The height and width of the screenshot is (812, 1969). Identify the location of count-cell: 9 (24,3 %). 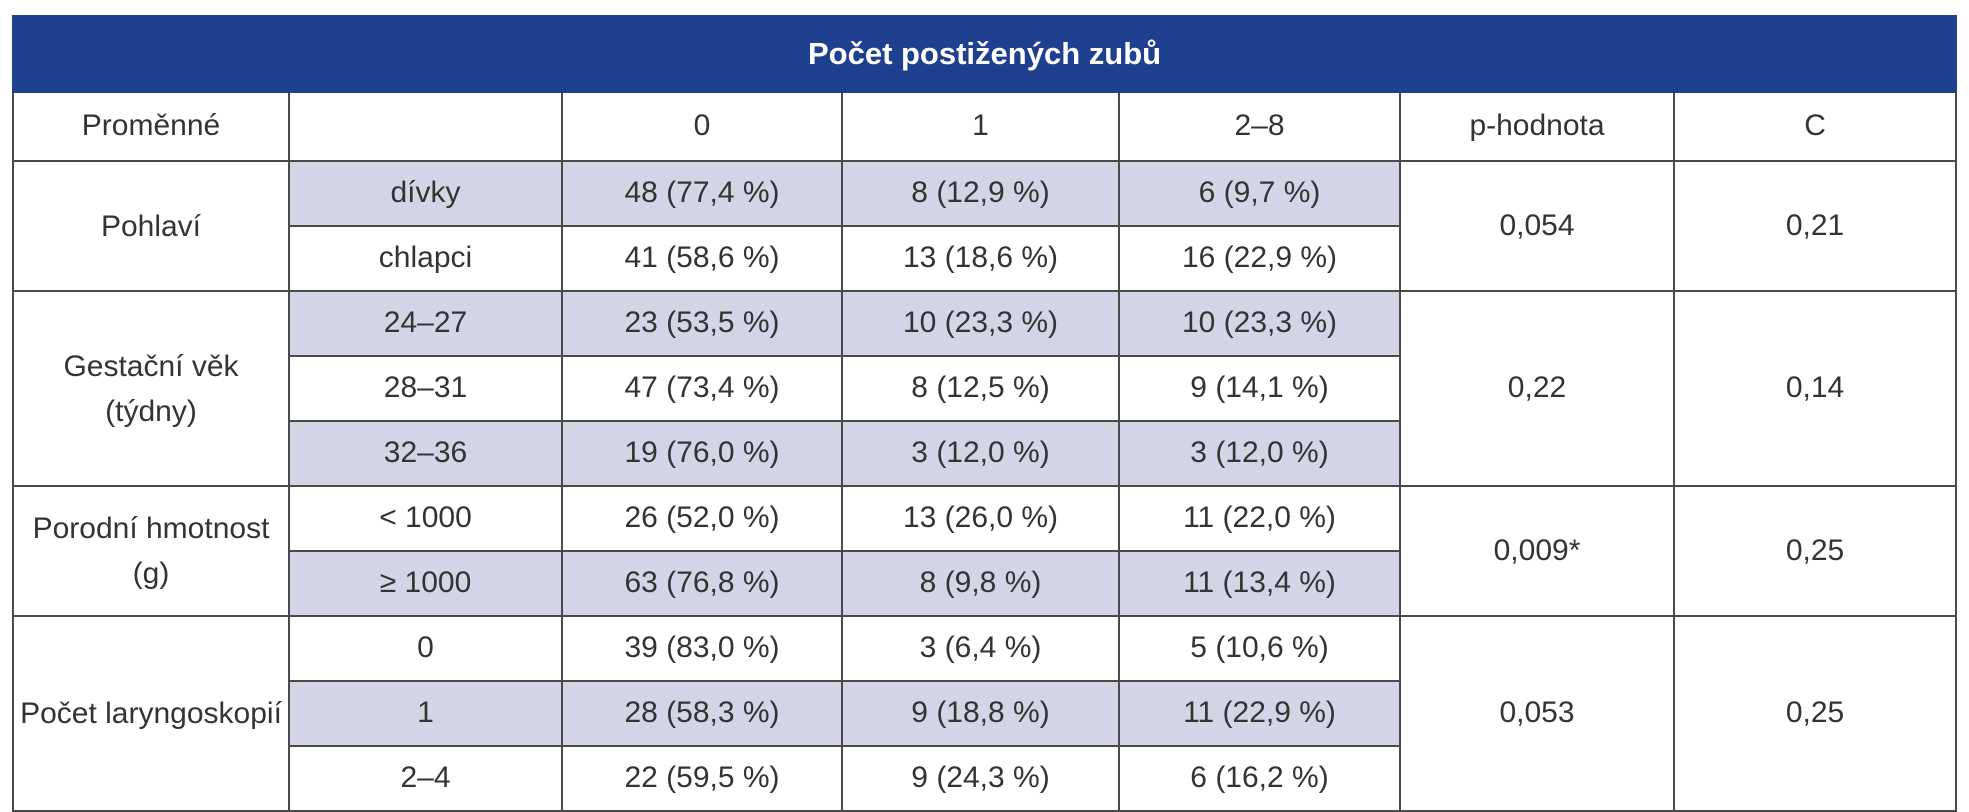
(980, 778).